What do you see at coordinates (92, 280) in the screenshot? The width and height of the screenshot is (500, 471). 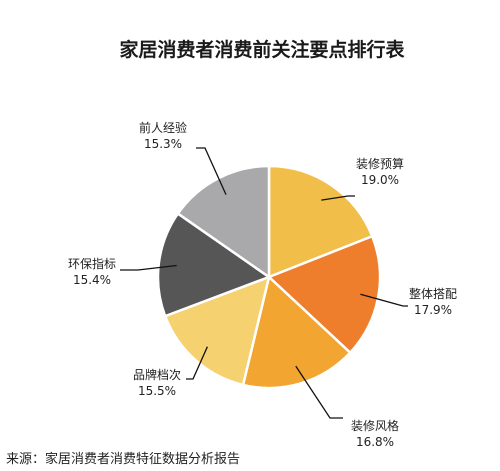 I see `slice-value-5: 15.4%` at bounding box center [92, 280].